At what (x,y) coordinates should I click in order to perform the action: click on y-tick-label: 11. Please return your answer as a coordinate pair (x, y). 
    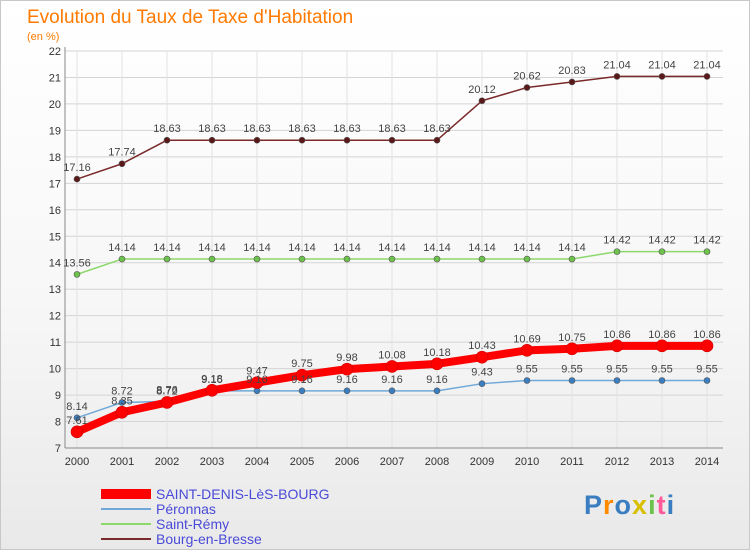
    Looking at the image, I should click on (55, 343).